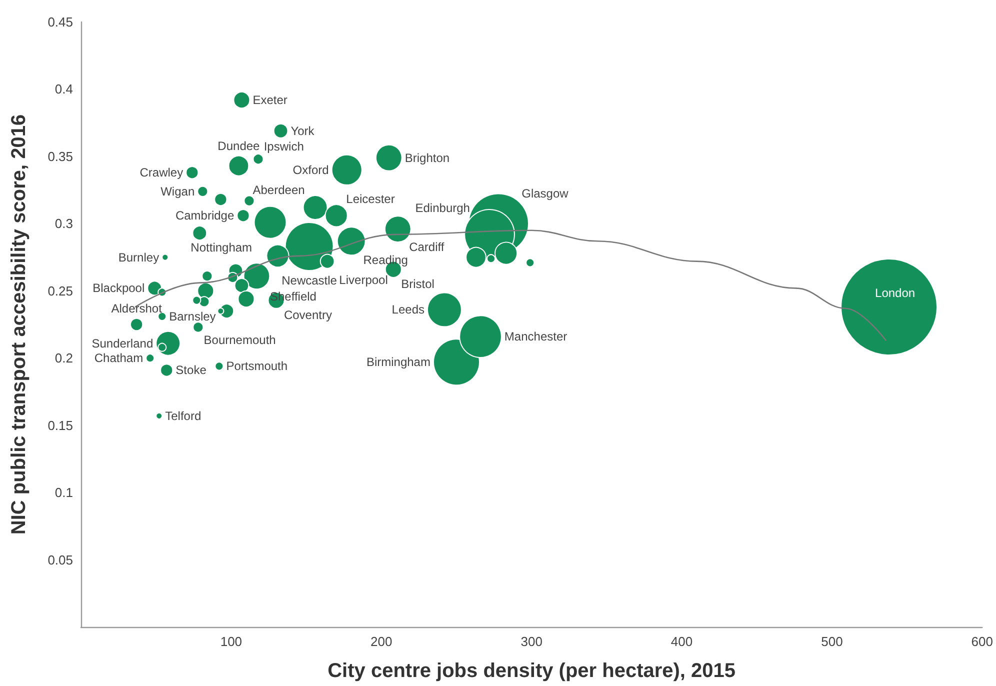 The height and width of the screenshot is (686, 996). I want to click on y-axis-title: NIC public transport accesibility score, 2016, so click(19, 324).